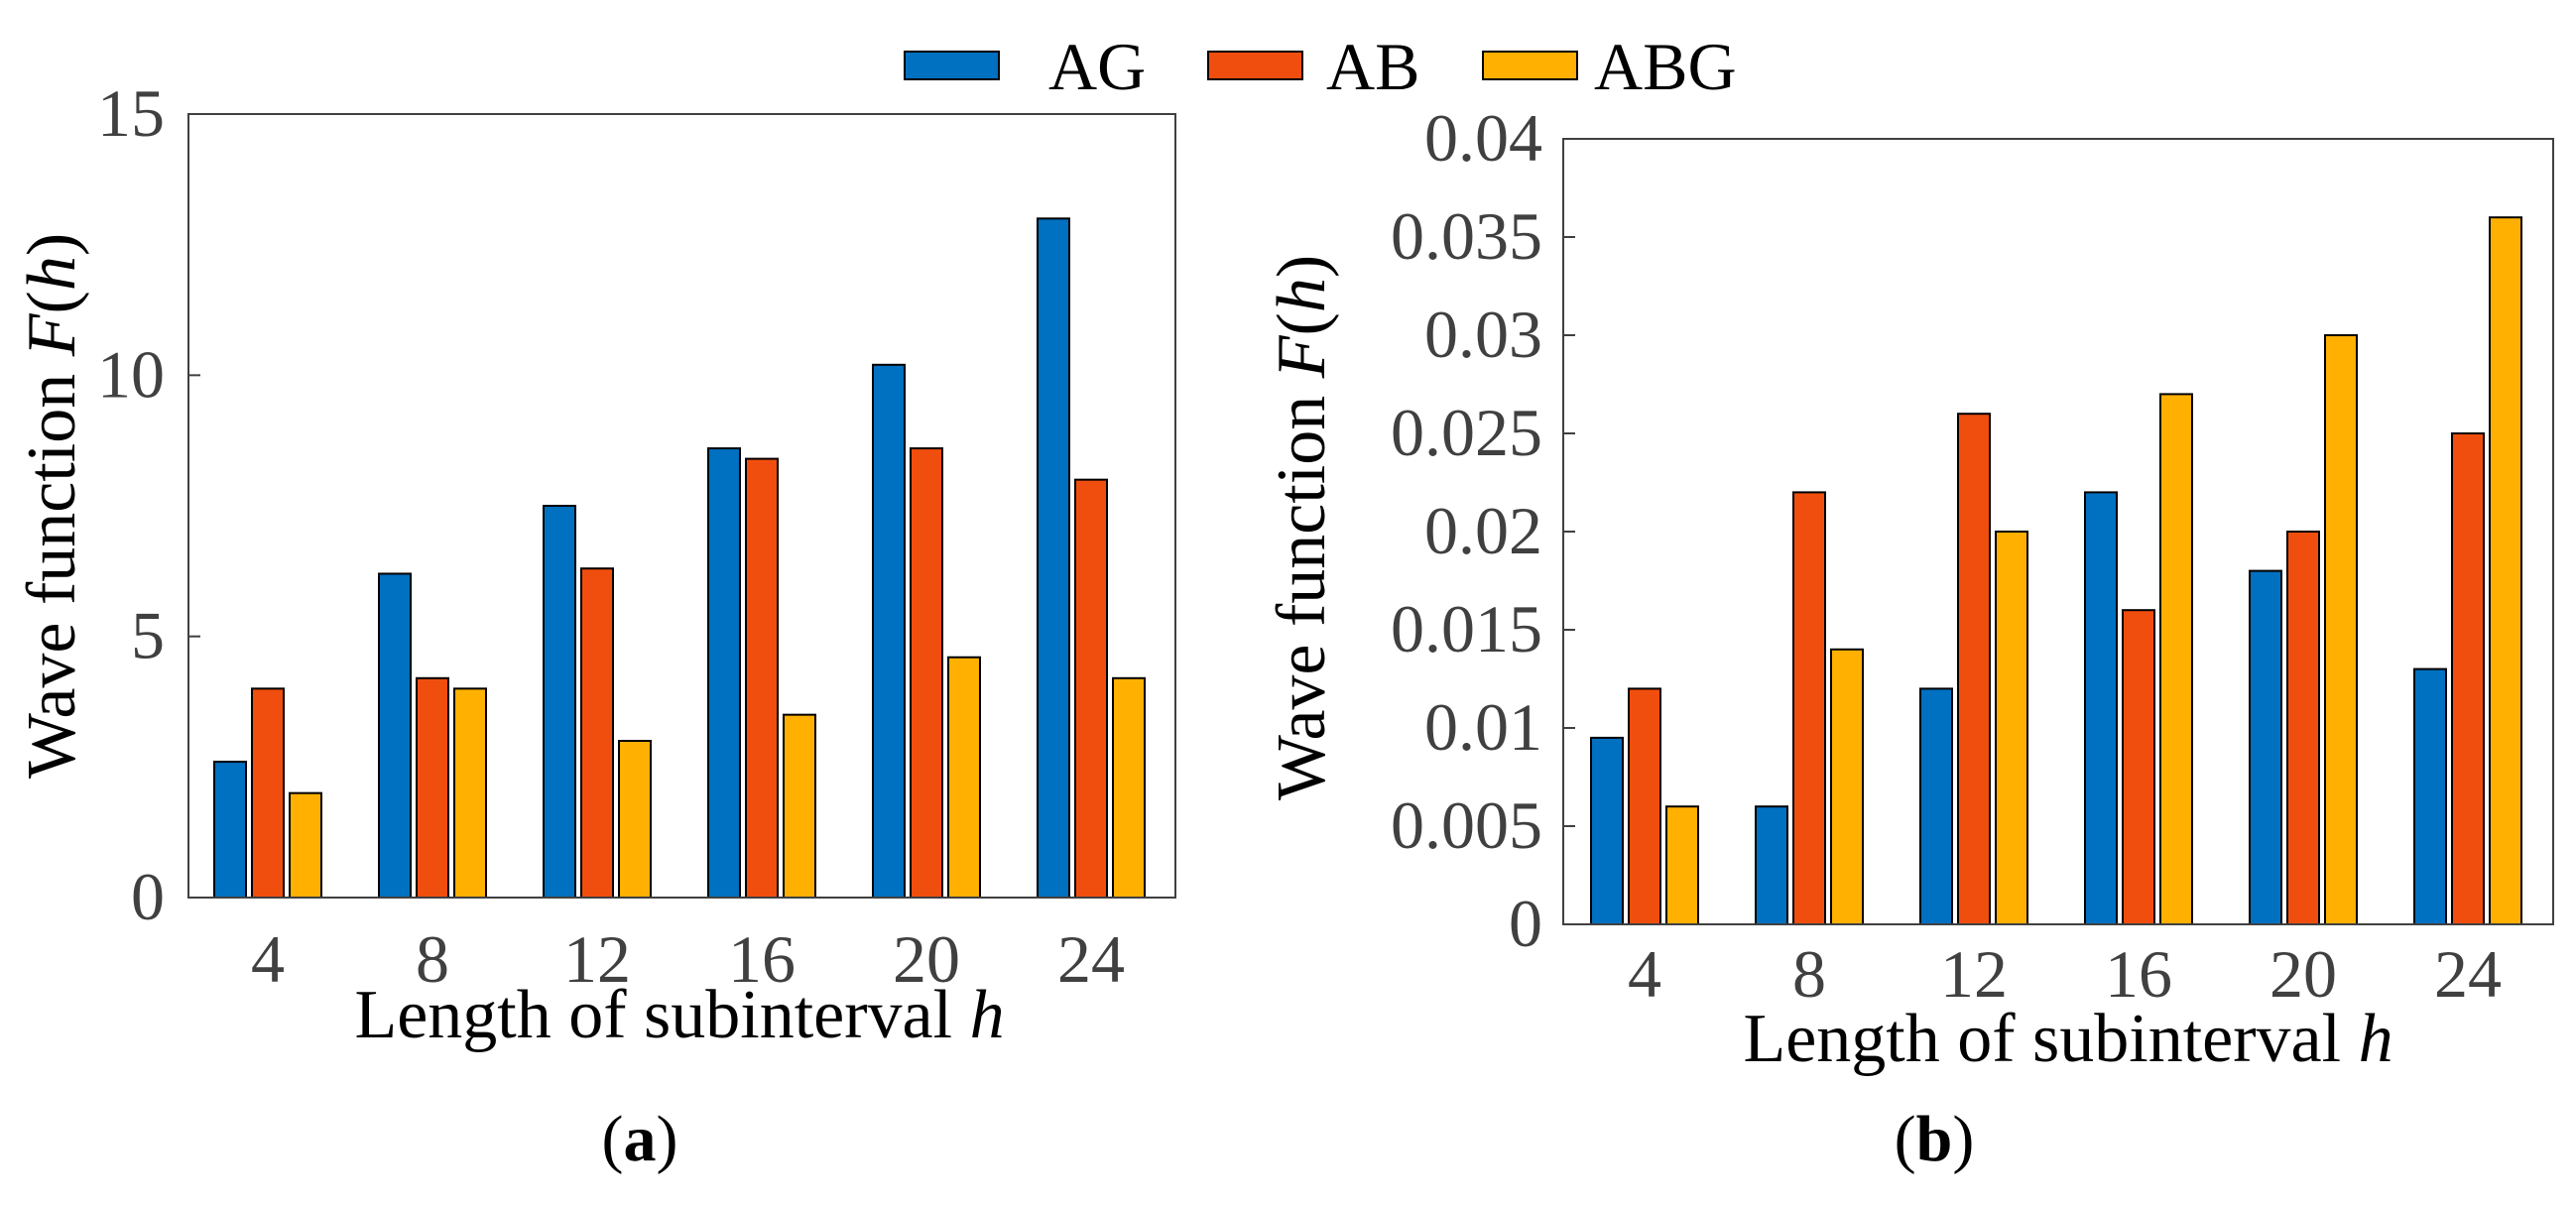 This screenshot has height=1205, width=2576. I want to click on chart-a-panel-letter: a, so click(640, 1139).